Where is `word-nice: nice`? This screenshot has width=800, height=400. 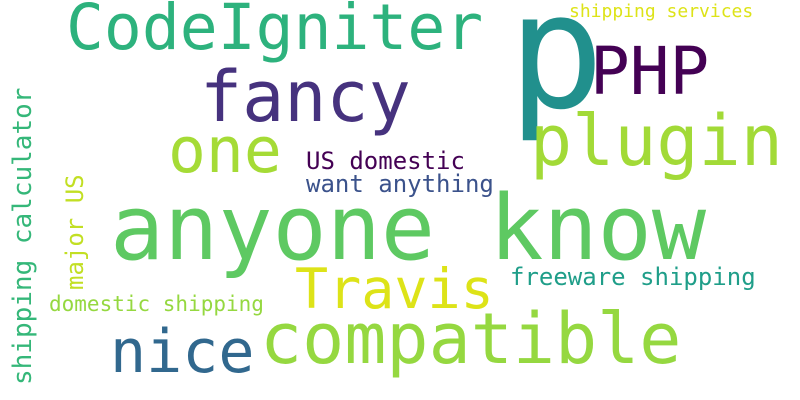
word-nice: nice is located at coordinates (182, 352).